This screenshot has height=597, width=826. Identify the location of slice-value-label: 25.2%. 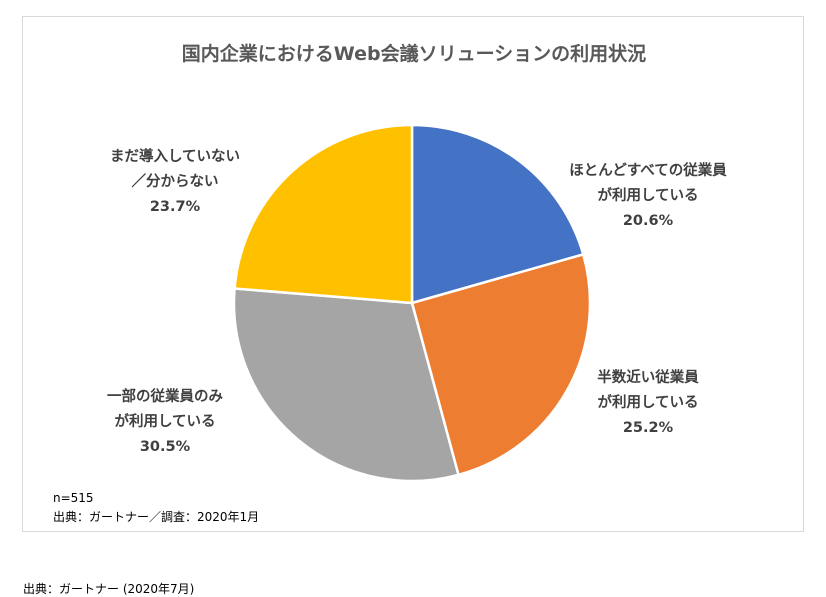
(648, 428).